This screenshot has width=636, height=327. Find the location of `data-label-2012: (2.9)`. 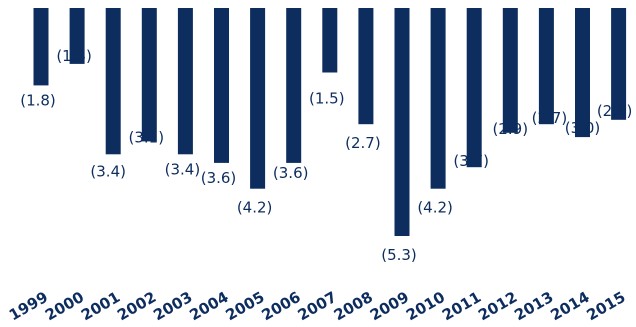

data-label-2012: (2.9) is located at coordinates (511, 129).